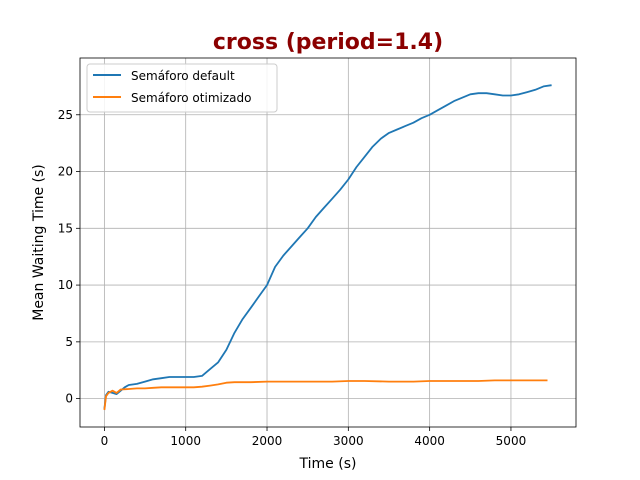 Image resolution: width=640 pixels, height=480 pixels. Describe the element at coordinates (267, 441) in the screenshot. I see `x-tick-label: 2000` at that location.